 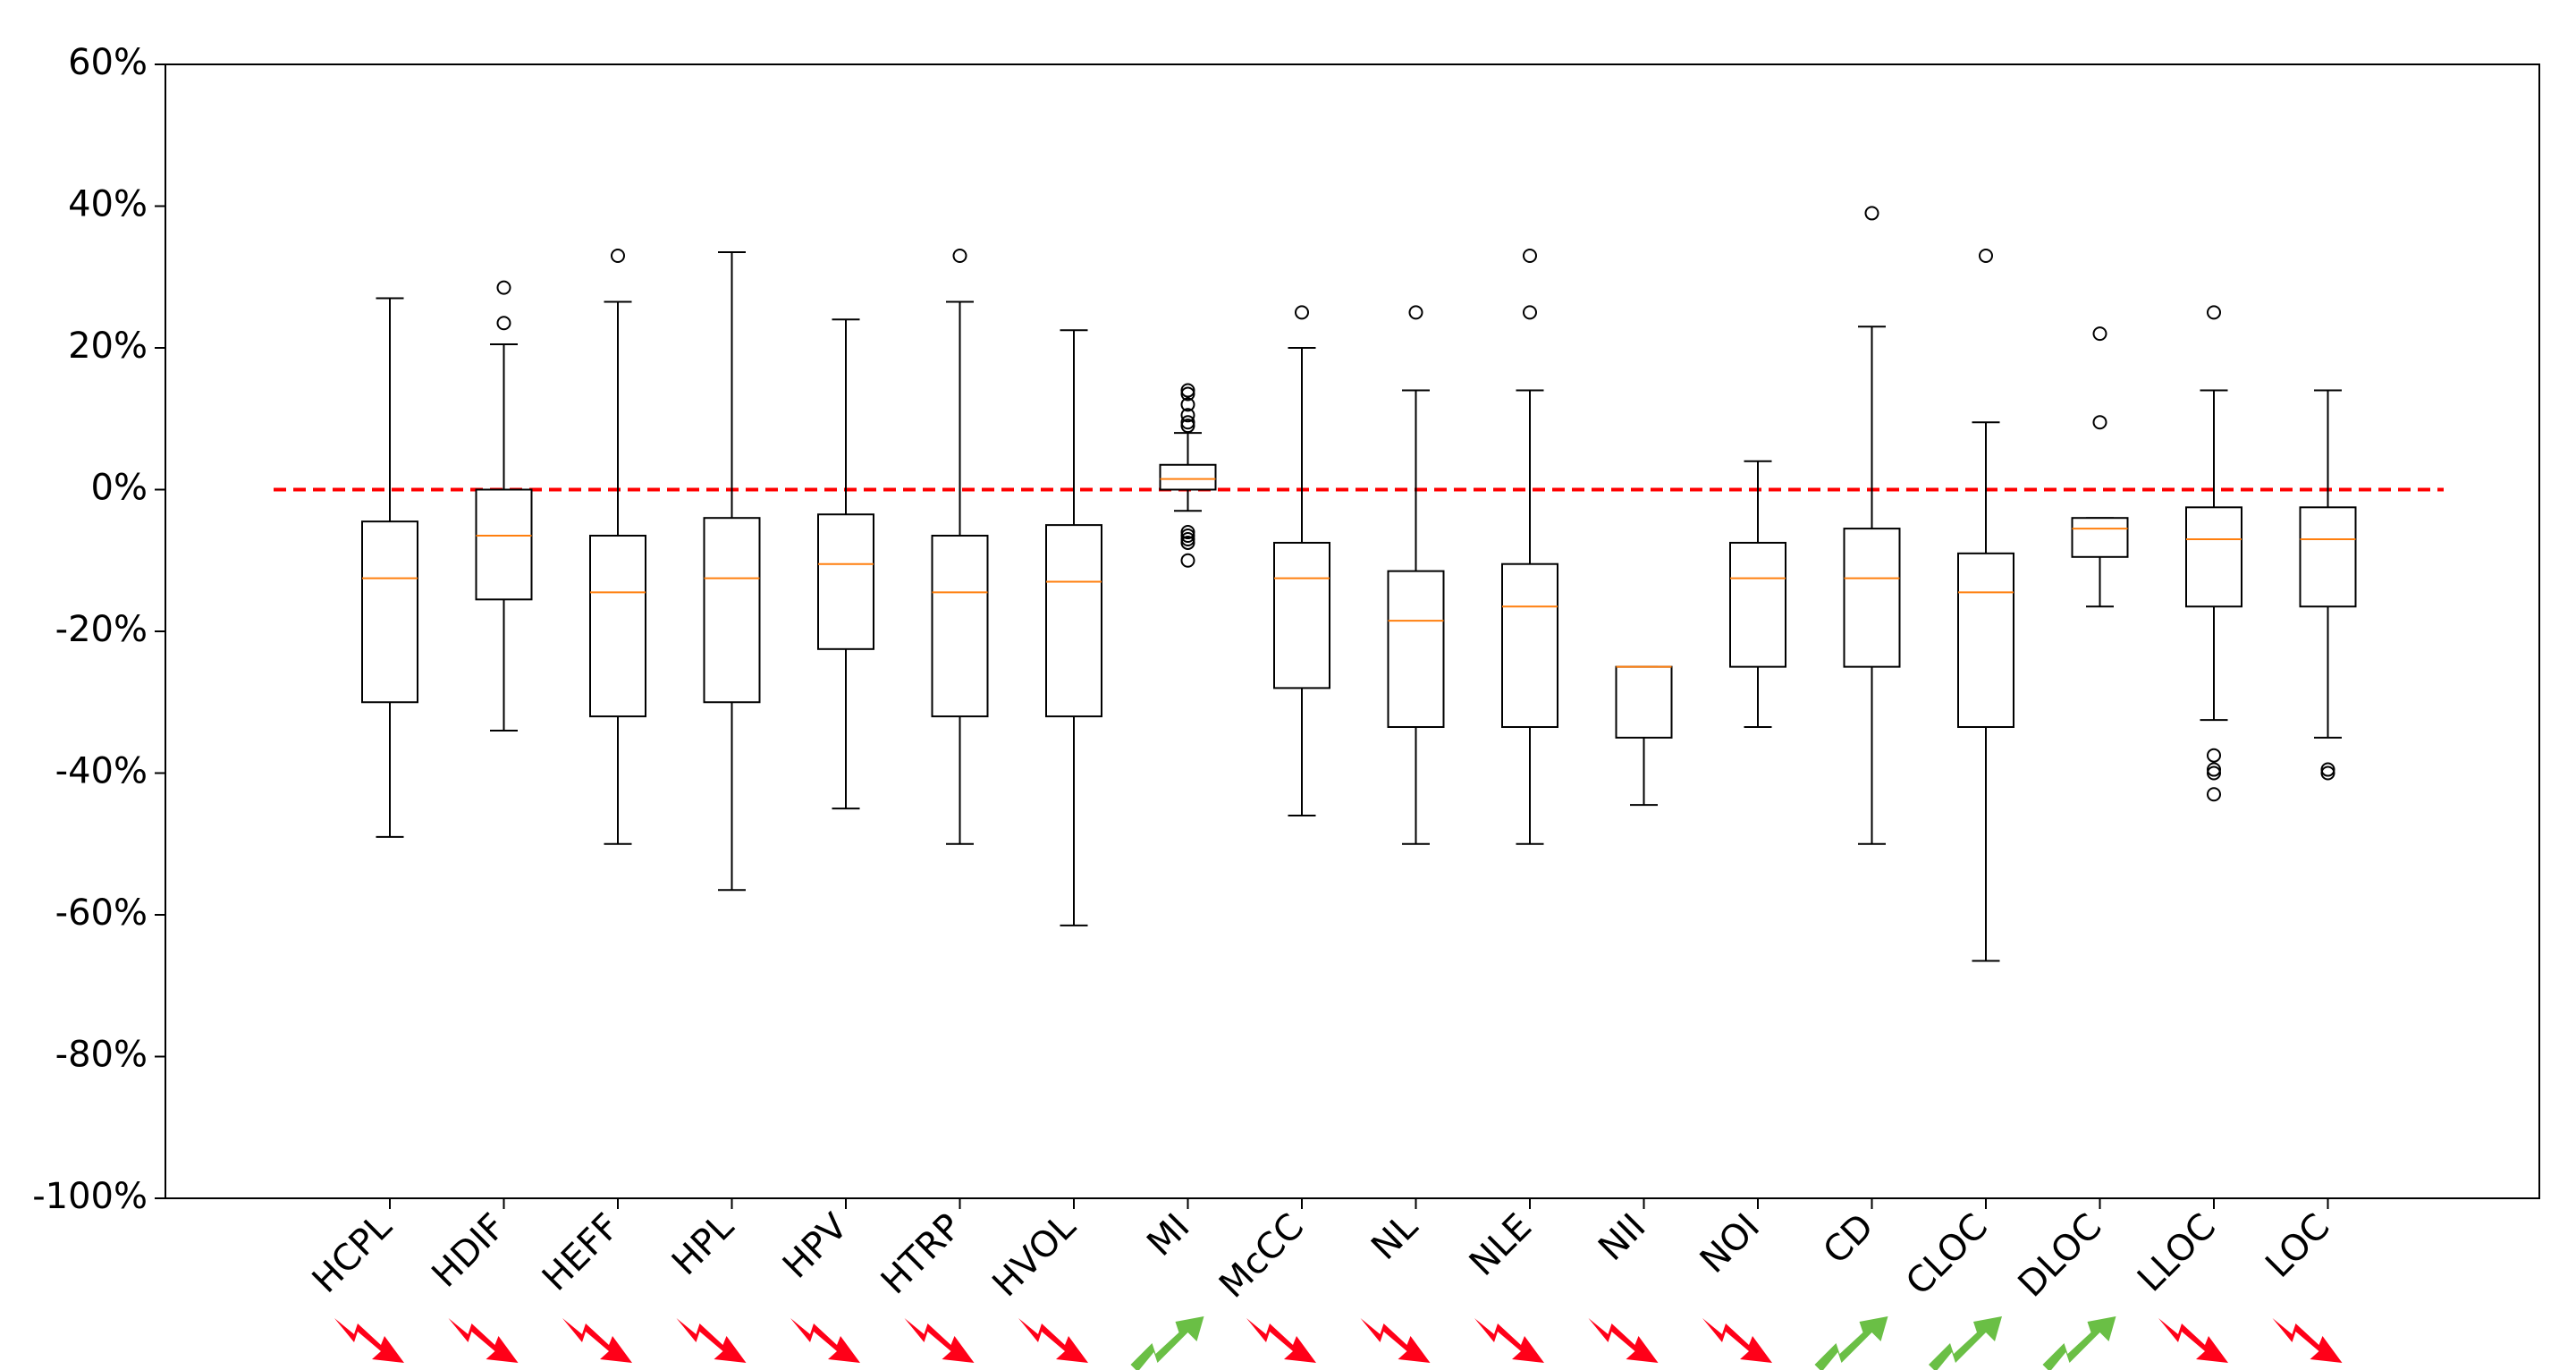 What do you see at coordinates (468, 1251) in the screenshot?
I see `x-tick-label: HDIF` at bounding box center [468, 1251].